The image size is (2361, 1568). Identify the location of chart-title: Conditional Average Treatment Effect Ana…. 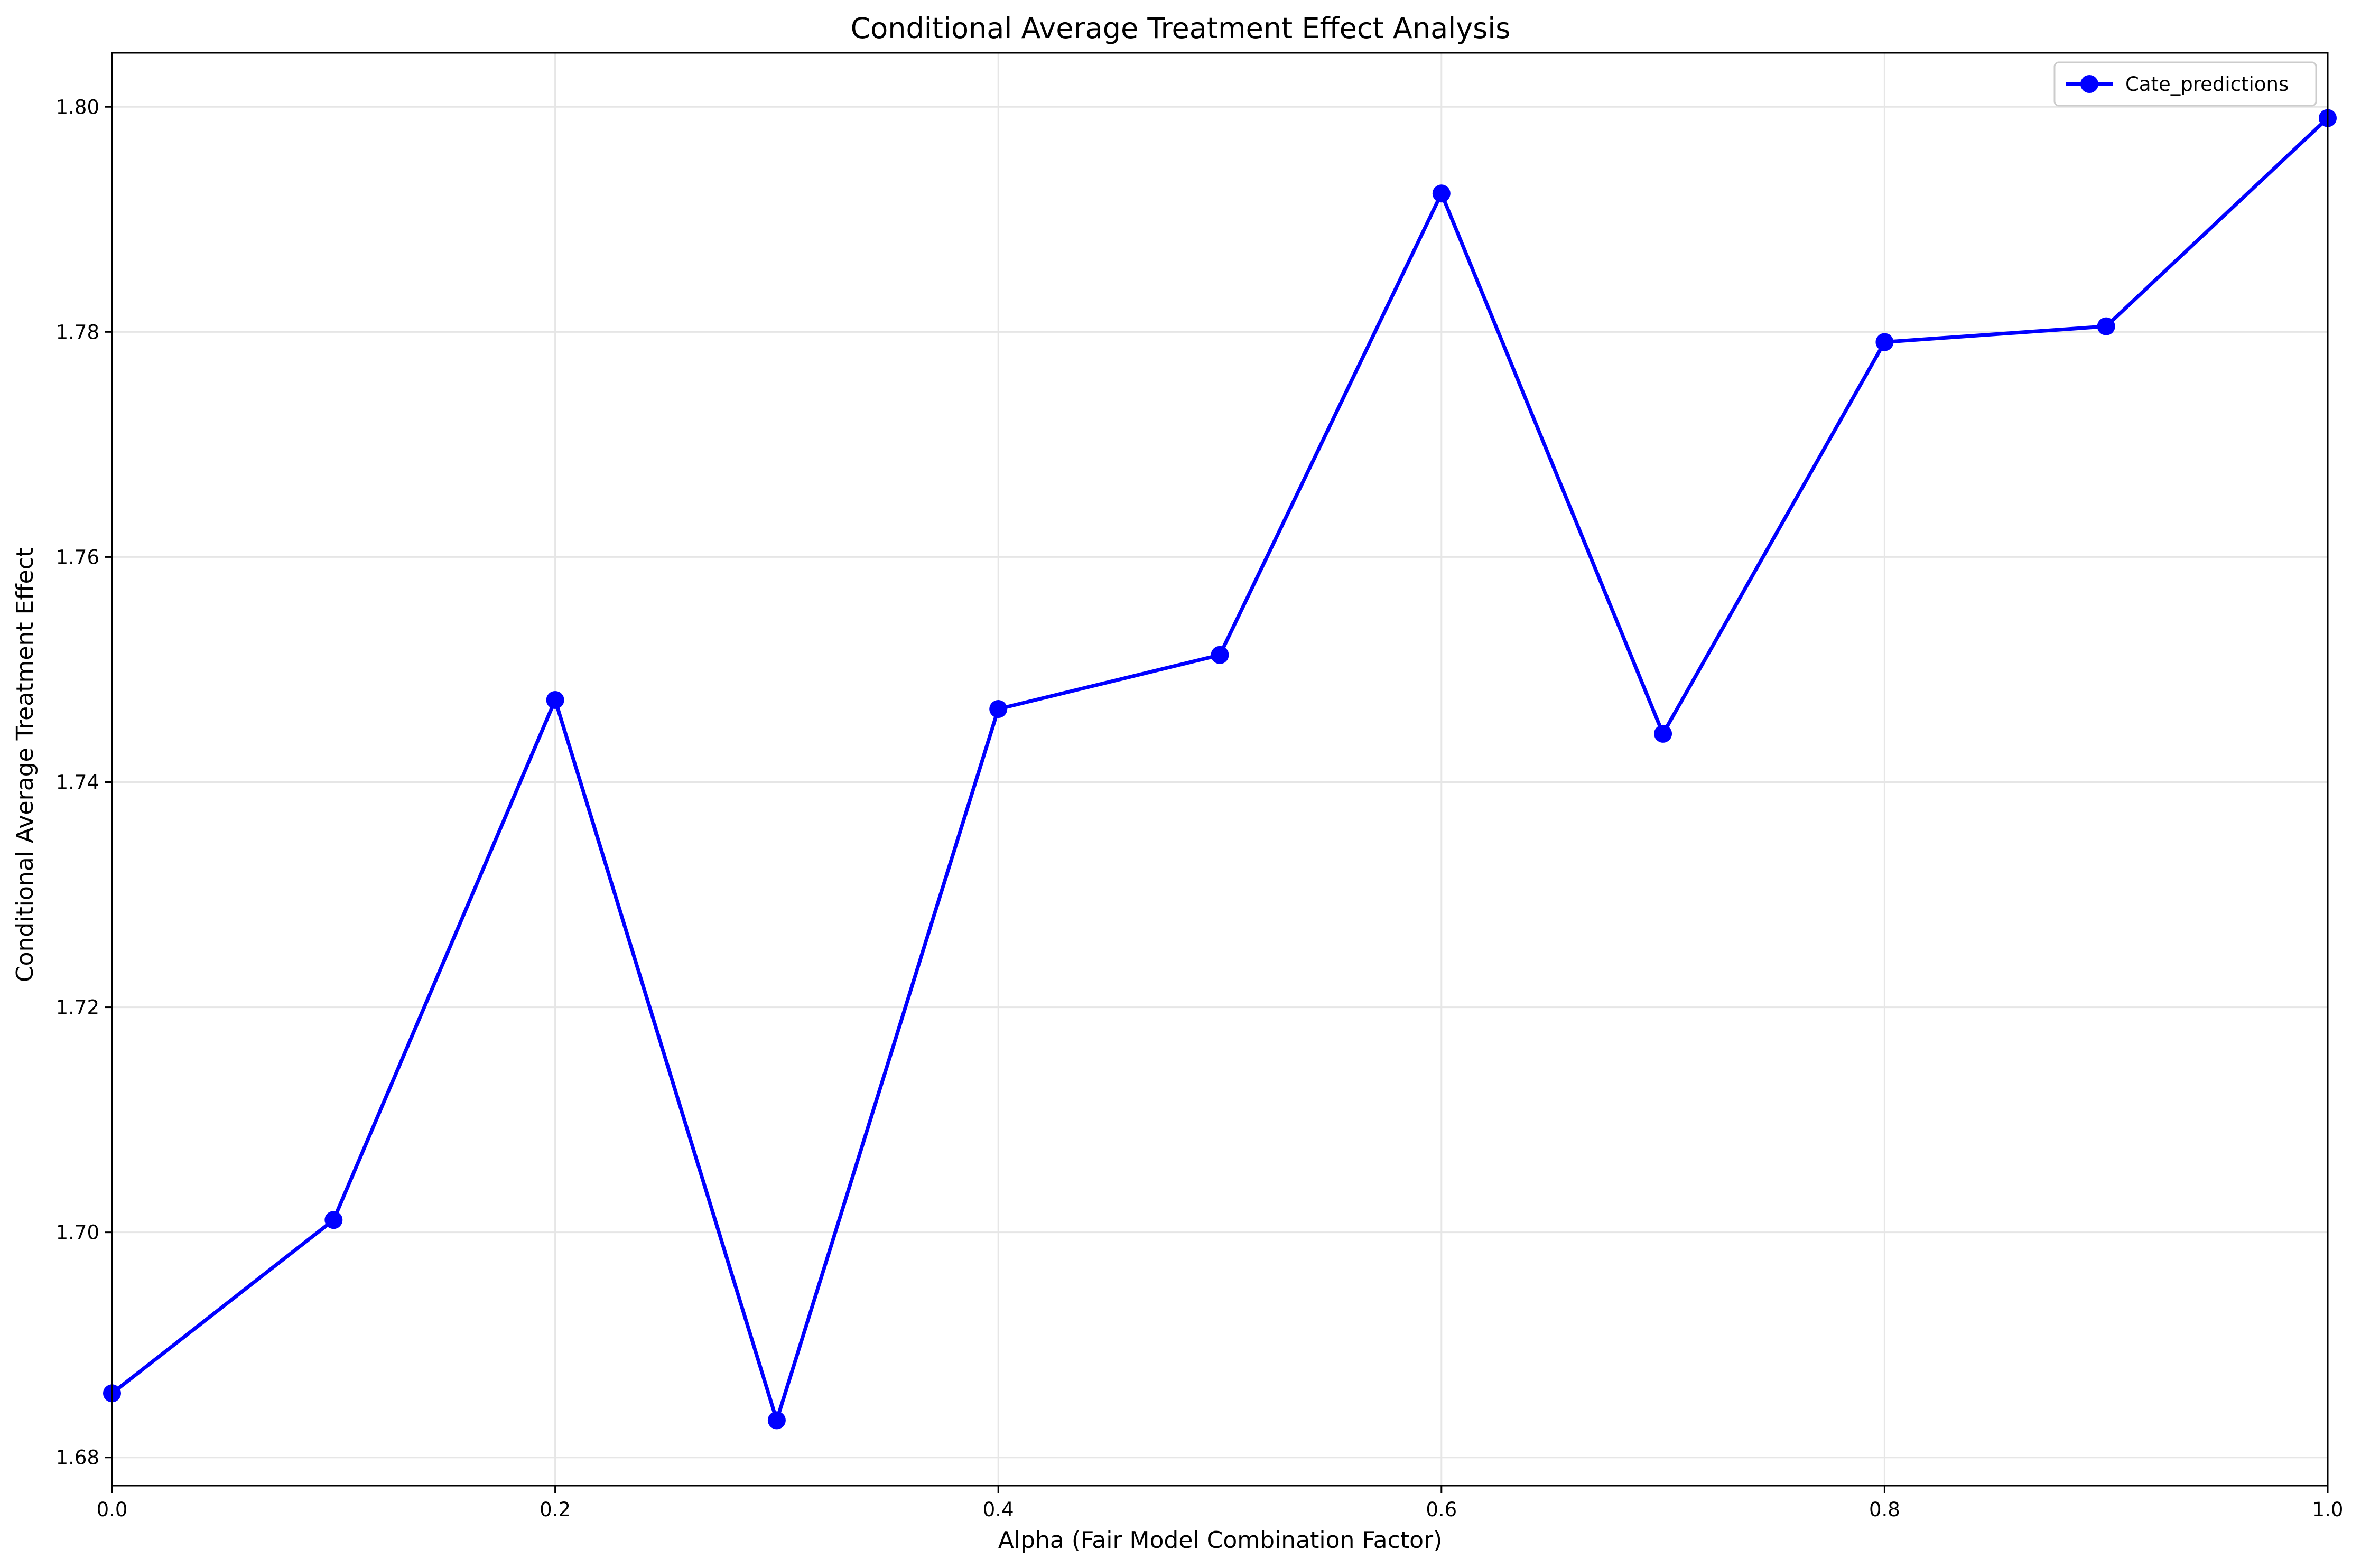
(1181, 28).